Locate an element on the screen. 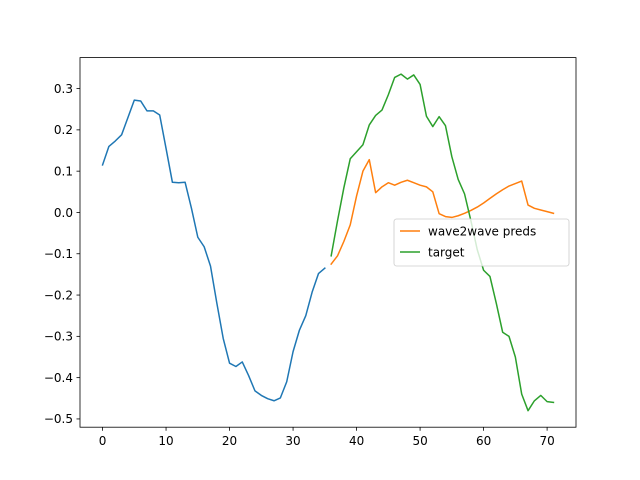 Image resolution: width=640 pixels, height=480 pixels. legend-label: target is located at coordinates (446, 252).